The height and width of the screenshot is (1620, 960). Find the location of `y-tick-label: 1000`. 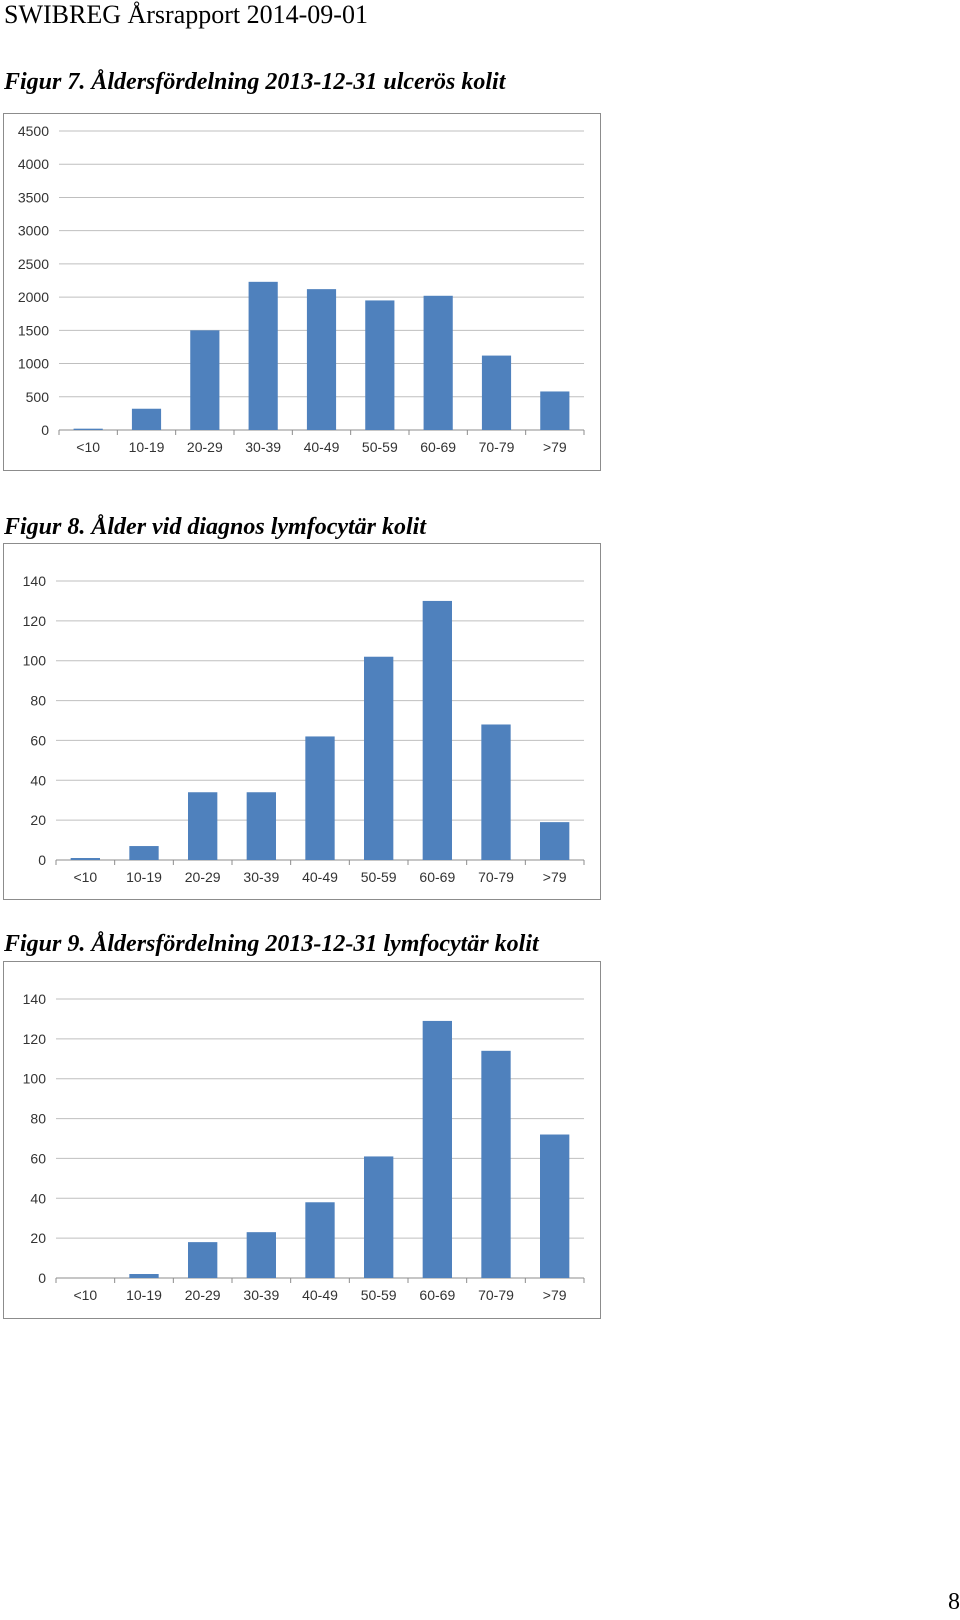

y-tick-label: 1000 is located at coordinates (33, 364).